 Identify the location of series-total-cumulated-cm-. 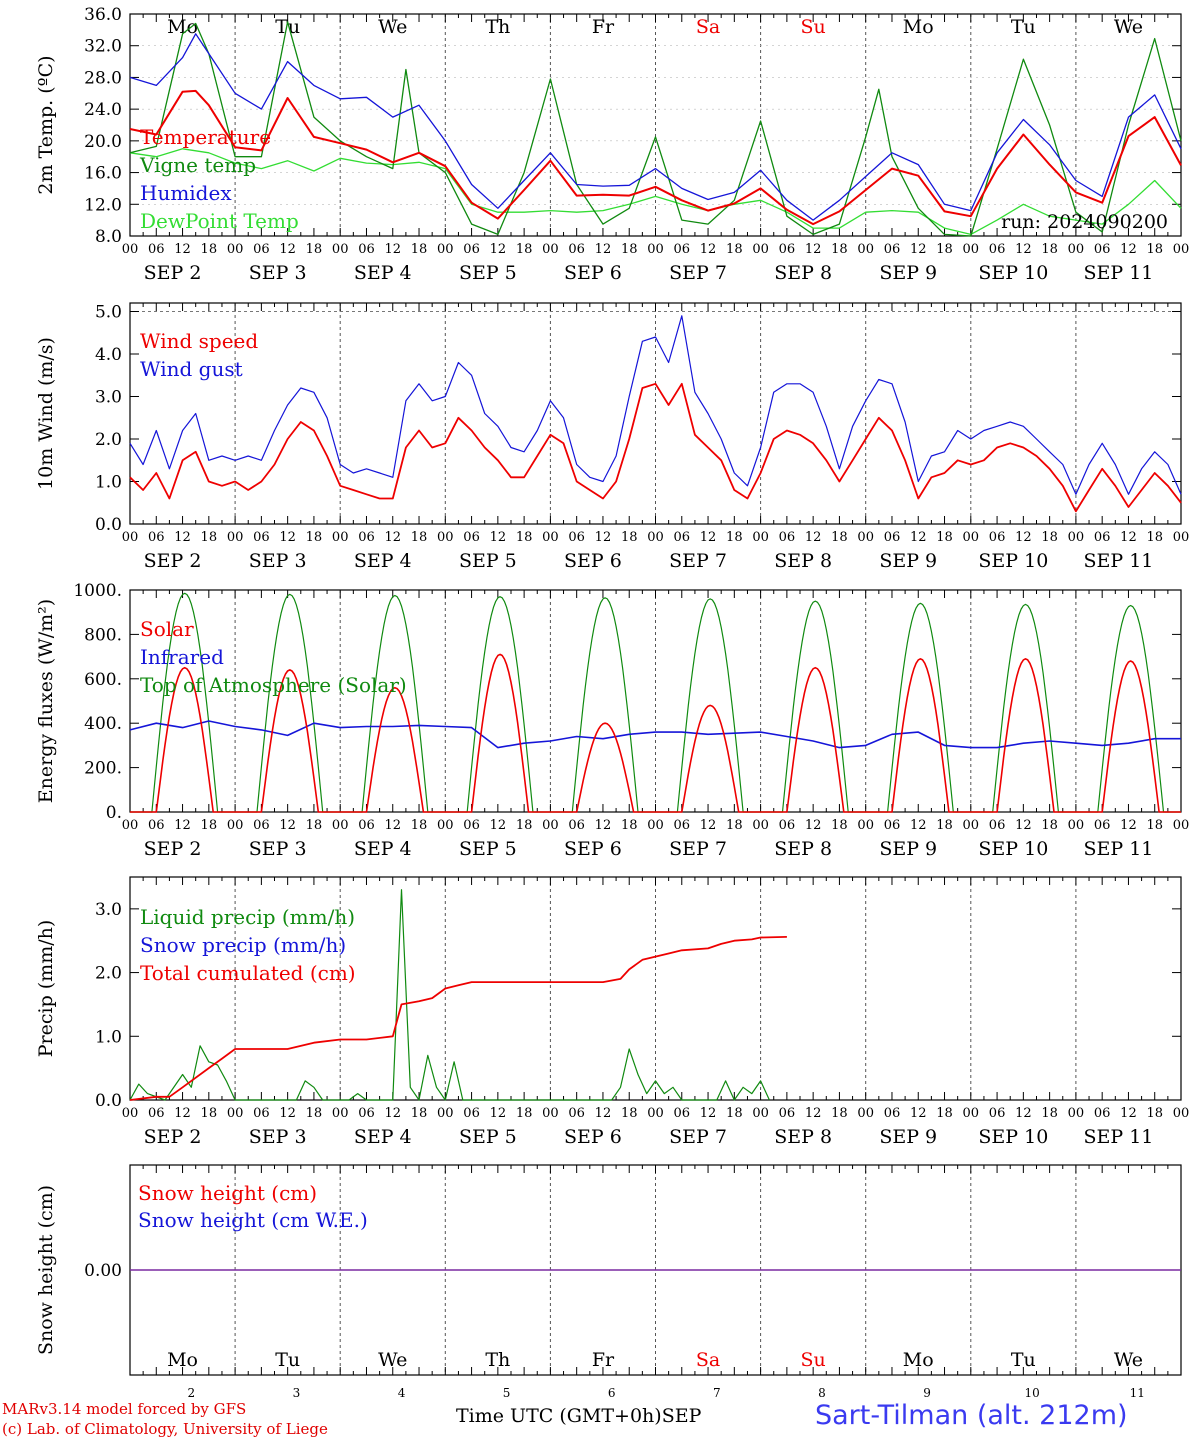
(458, 1018).